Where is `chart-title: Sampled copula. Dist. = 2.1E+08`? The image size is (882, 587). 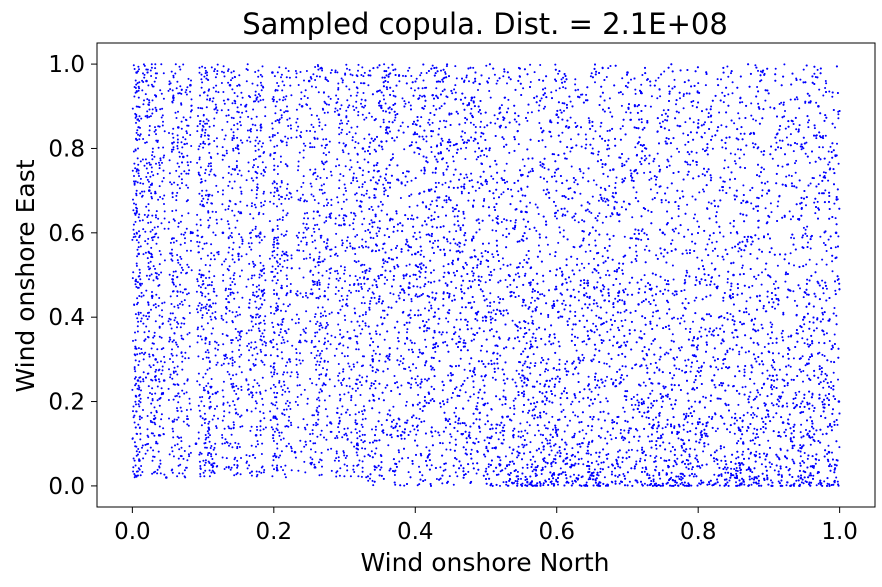 chart-title: Sampled copula. Dist. = 2.1E+08 is located at coordinates (485, 24).